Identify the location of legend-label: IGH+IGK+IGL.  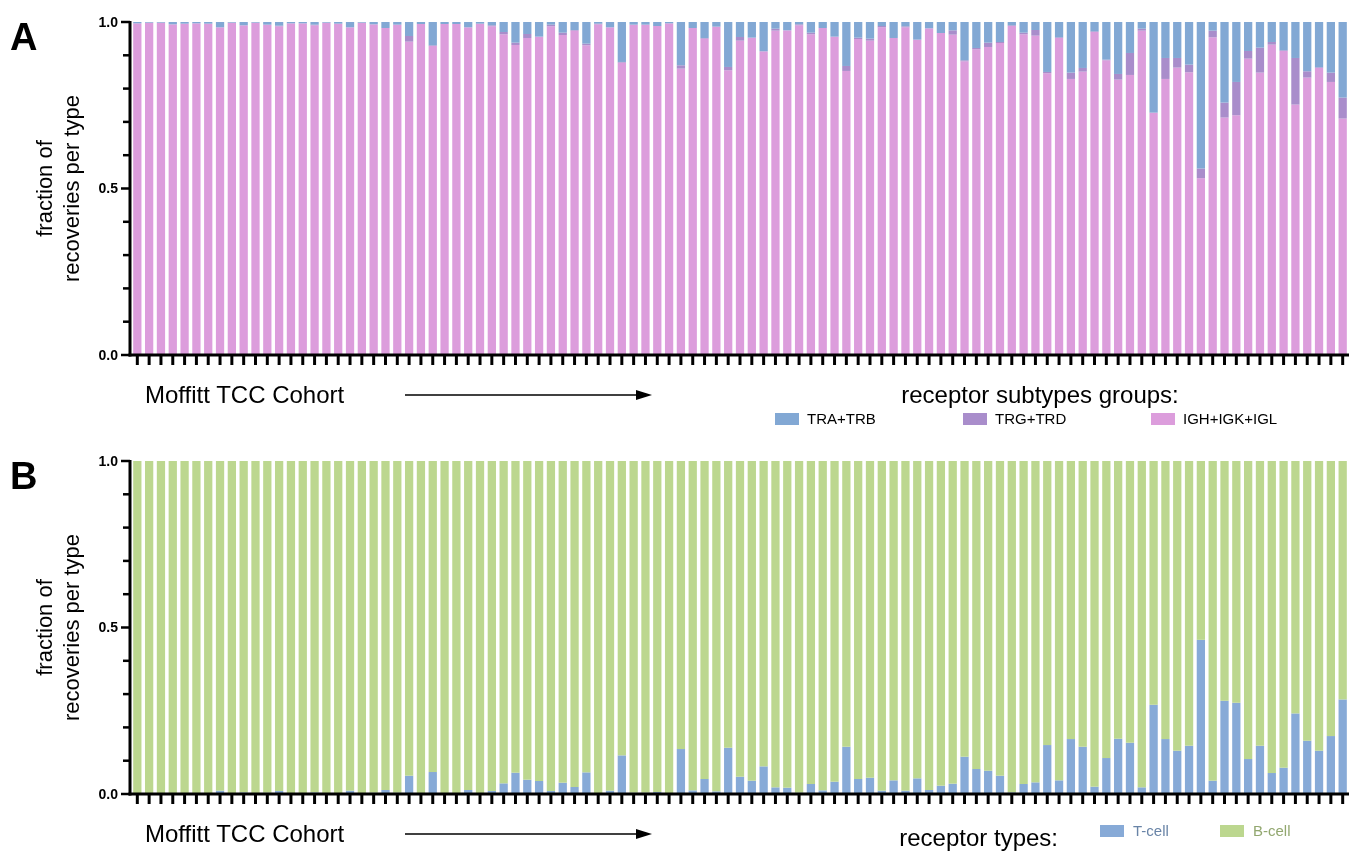
(1230, 419).